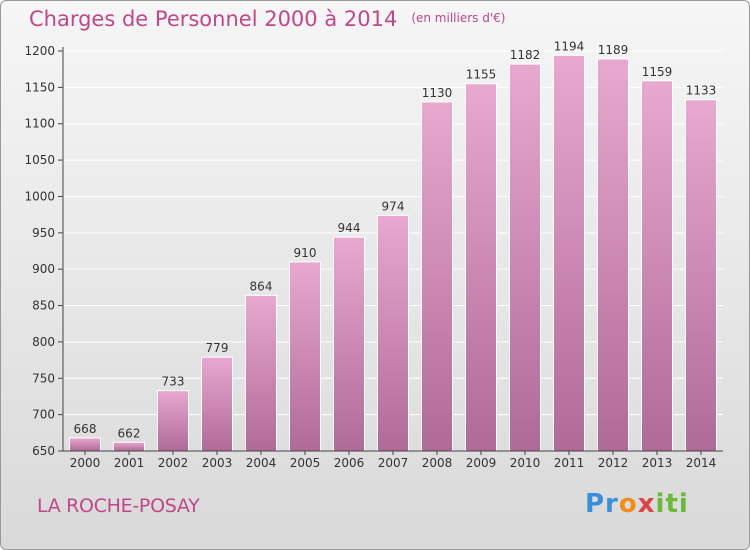 This screenshot has height=550, width=750. What do you see at coordinates (569, 253) in the screenshot?
I see `bar-2011` at bounding box center [569, 253].